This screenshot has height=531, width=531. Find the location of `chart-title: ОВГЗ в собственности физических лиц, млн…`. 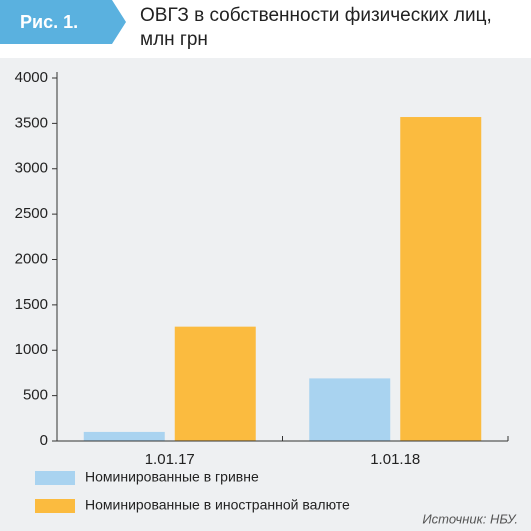

chart-title: ОВГЗ в собственности физических лиц, млн… is located at coordinates (316, 27).